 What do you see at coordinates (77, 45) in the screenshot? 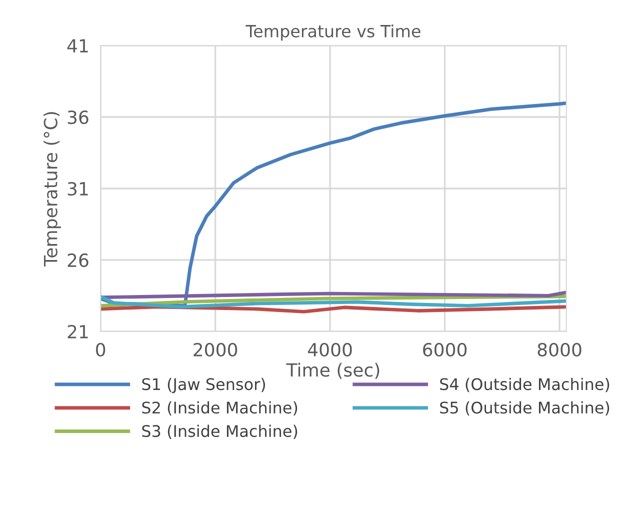
I see `y-tick-label: 41` at bounding box center [77, 45].